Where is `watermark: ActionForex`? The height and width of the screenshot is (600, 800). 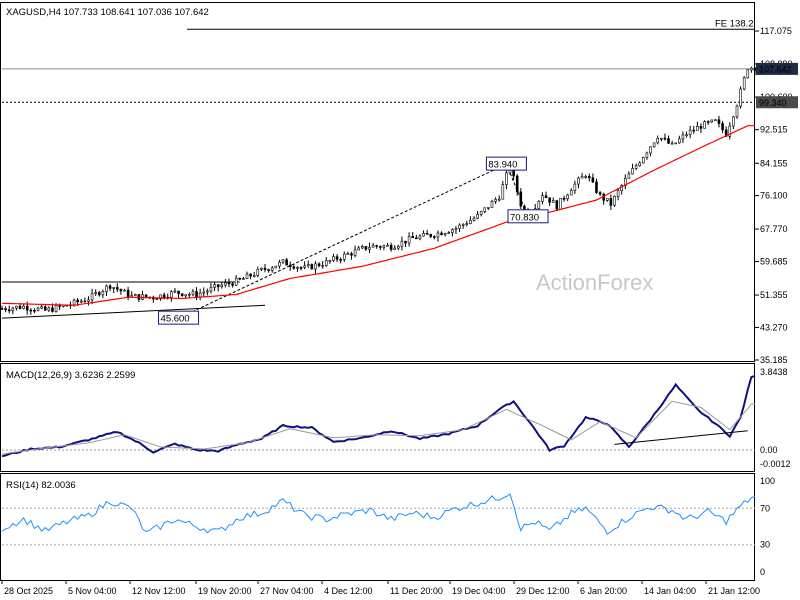 watermark: ActionForex is located at coordinates (594, 282).